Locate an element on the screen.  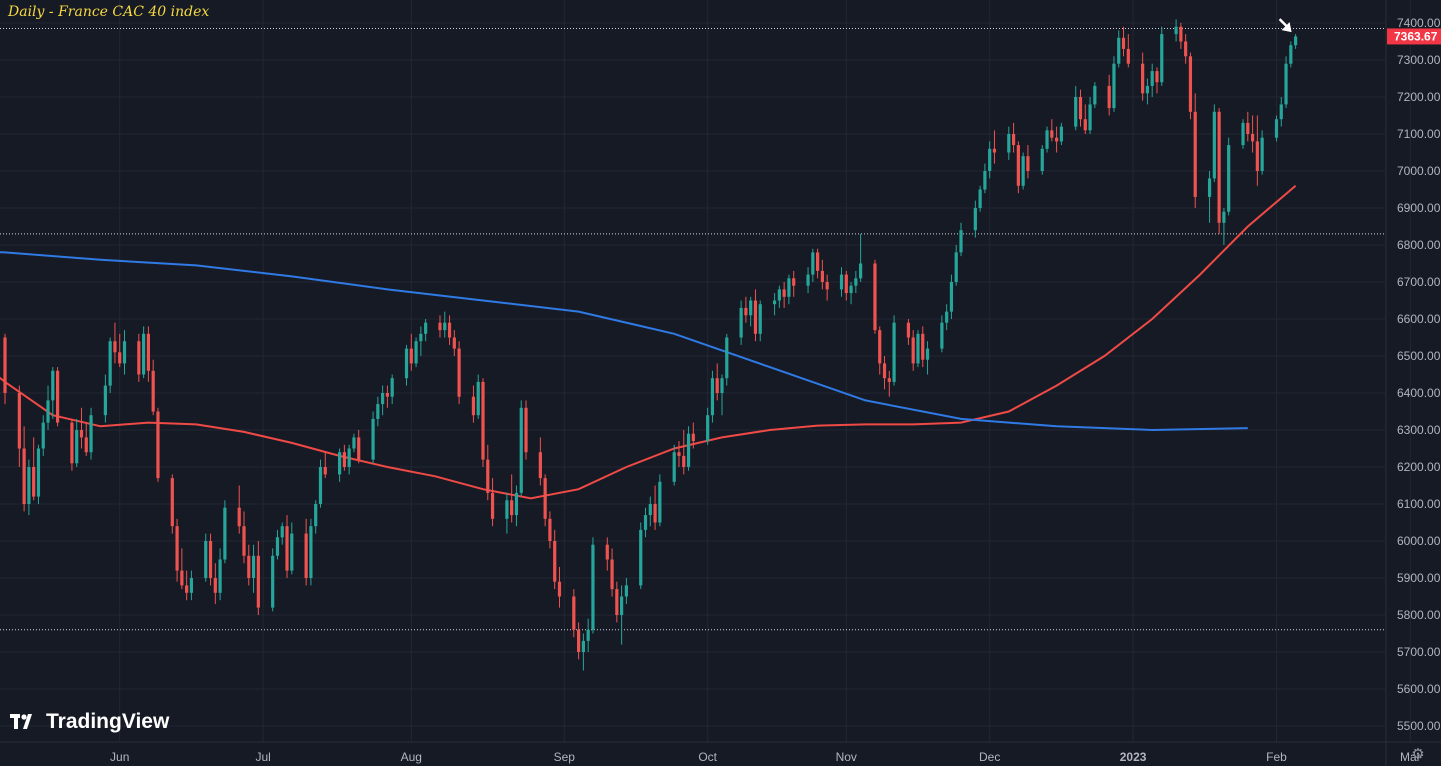
price-tick-label: 5700.00 is located at coordinates (1419, 652).